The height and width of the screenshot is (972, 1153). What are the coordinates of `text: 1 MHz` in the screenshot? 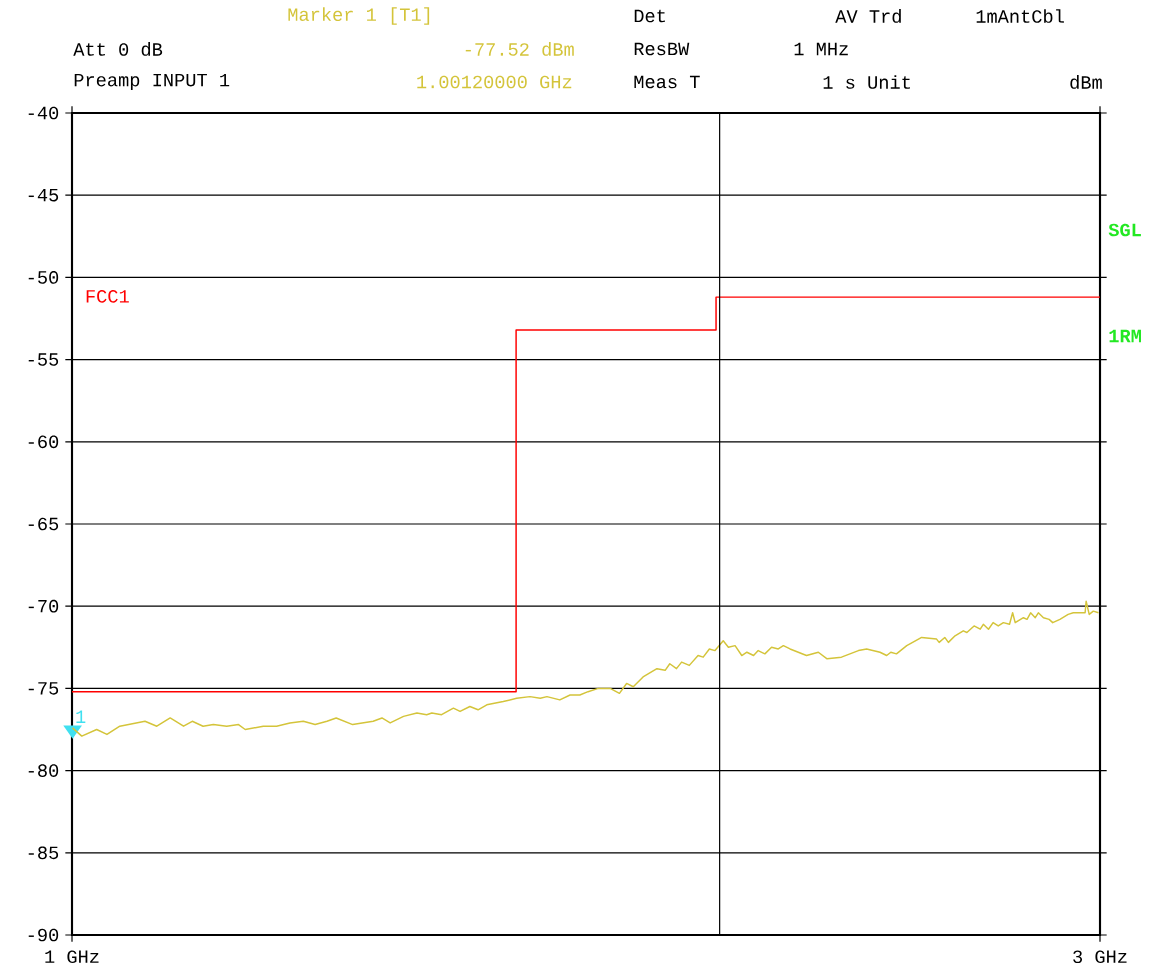 It's located at (821, 49).